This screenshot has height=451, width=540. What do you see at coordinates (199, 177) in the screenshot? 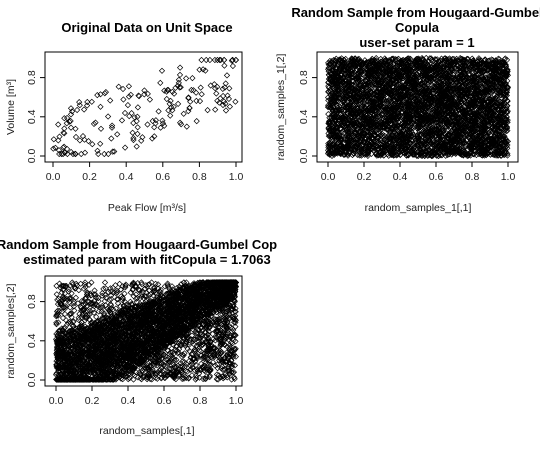
I see `x-tick-label: 0.8` at bounding box center [199, 177].